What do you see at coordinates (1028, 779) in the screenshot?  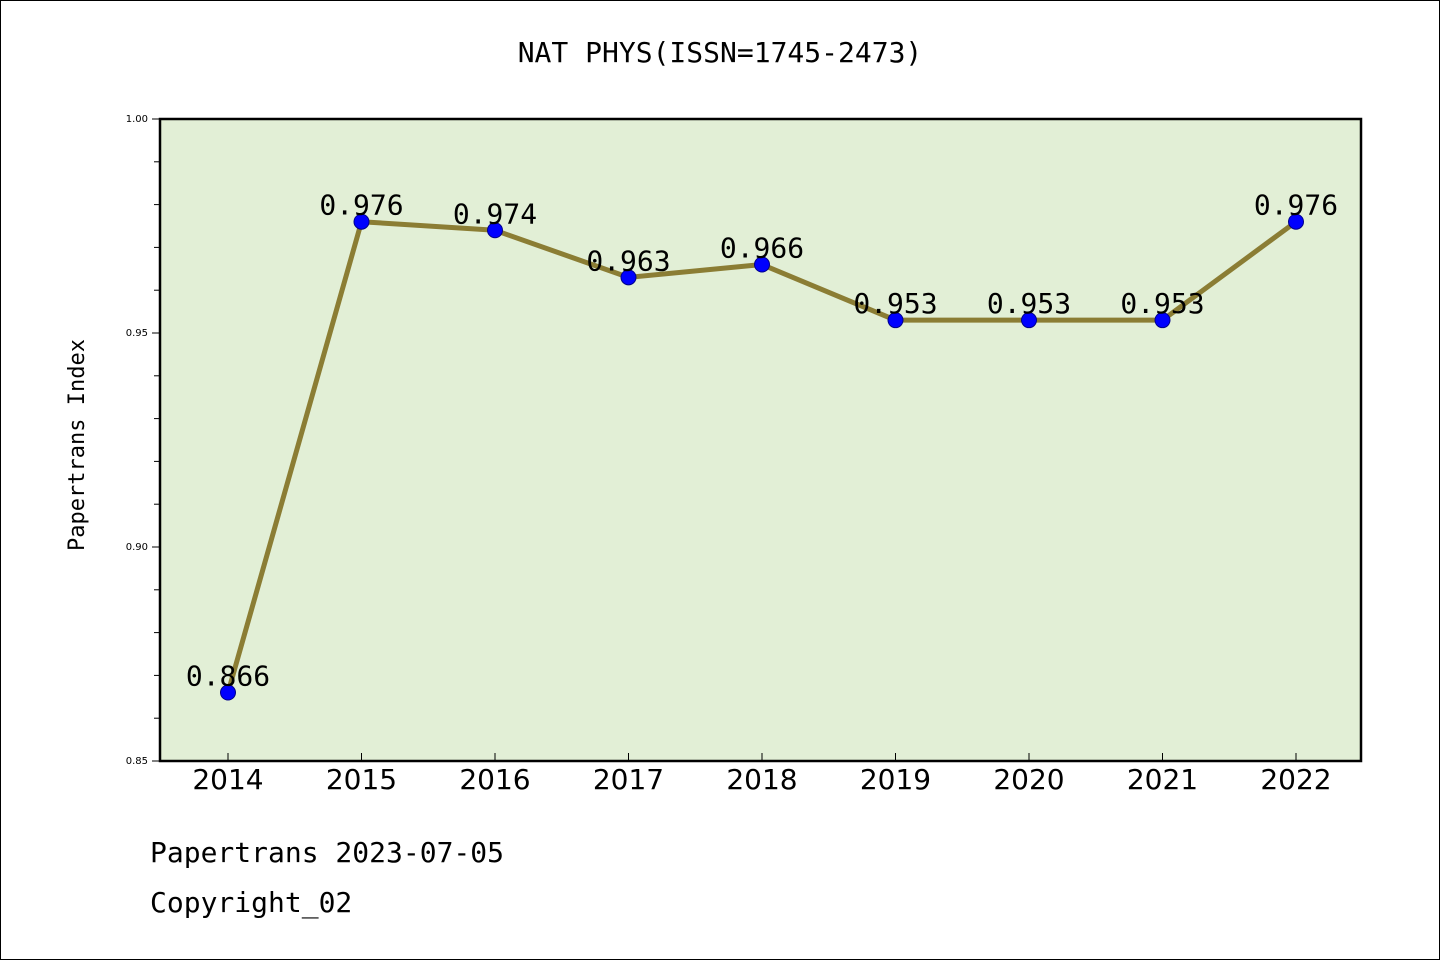 I see `x-tick-label: 2020` at bounding box center [1028, 779].